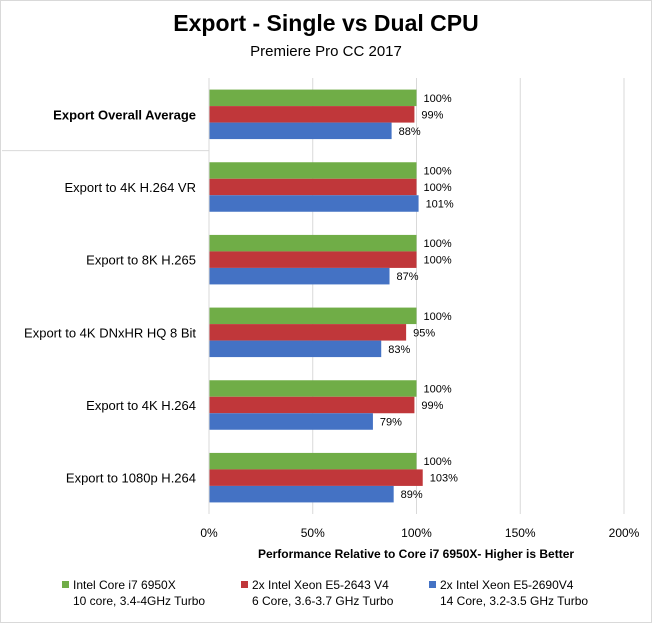 The width and height of the screenshot is (652, 623). I want to click on bar-export-overall-average-s1, so click(313, 98).